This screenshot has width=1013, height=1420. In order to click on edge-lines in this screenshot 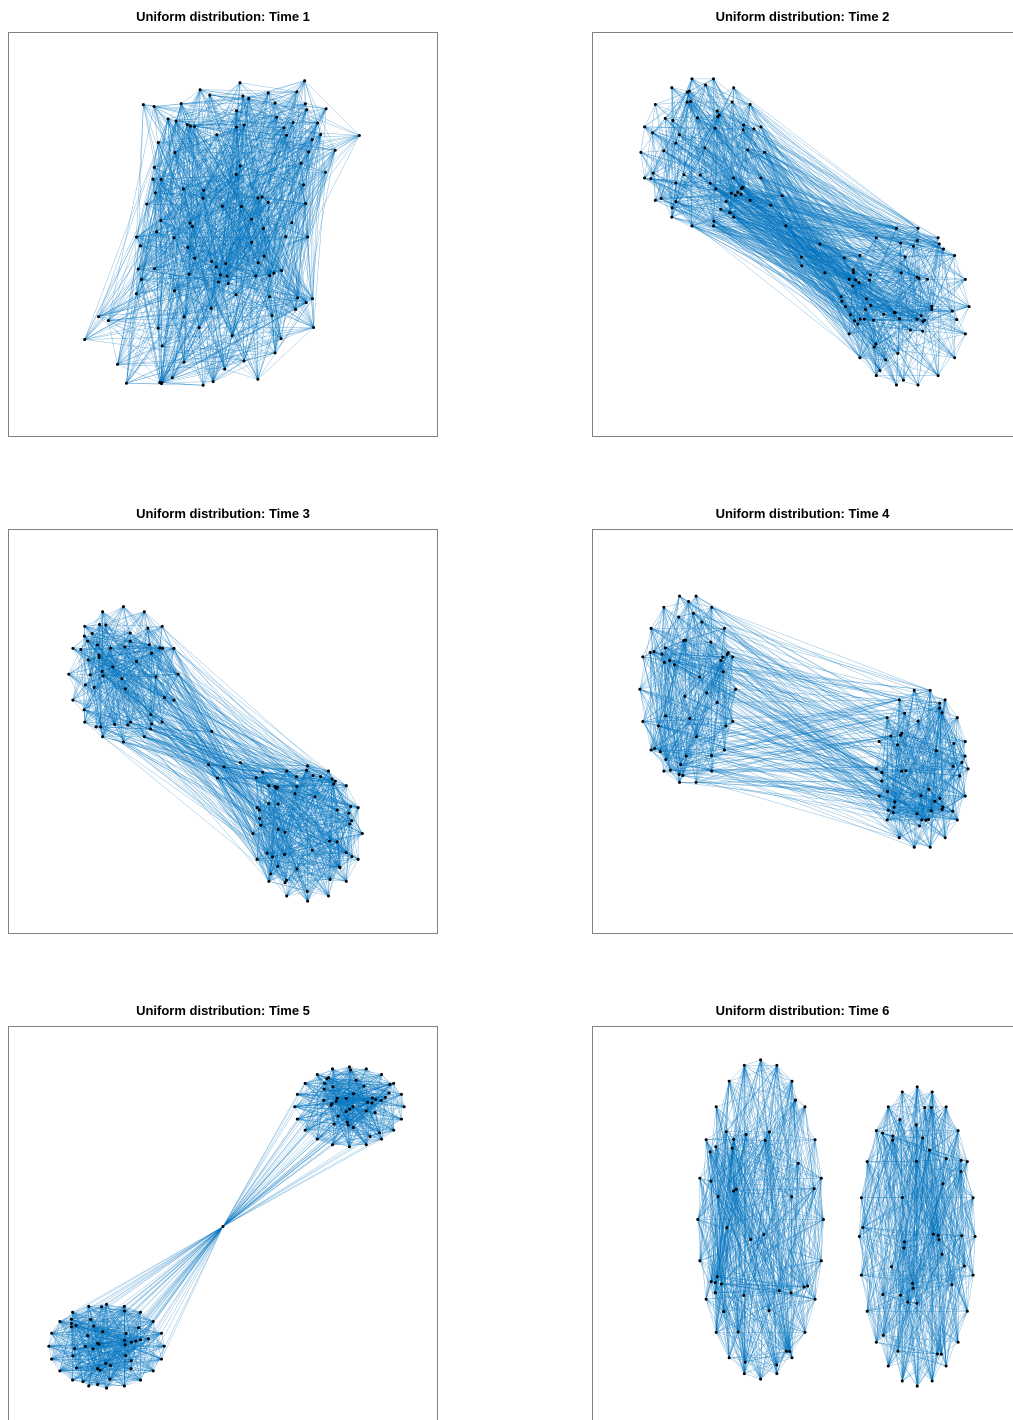, I will do `click(836, 1223)`.